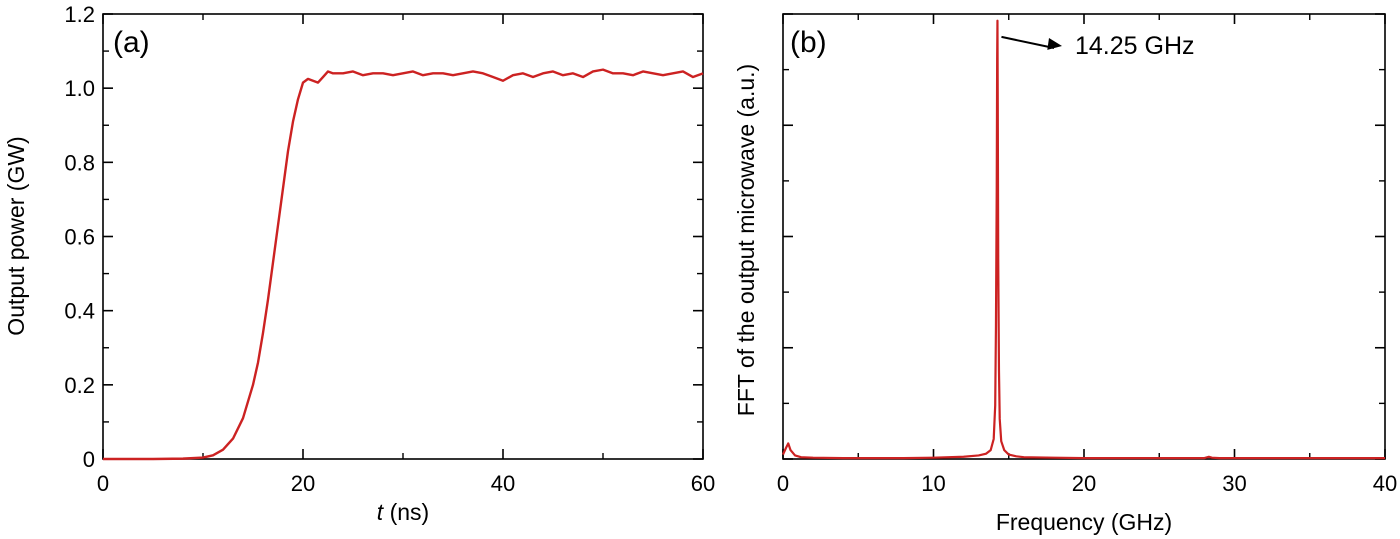 This screenshot has width=1400, height=539. Describe the element at coordinates (79, 162) in the screenshot. I see `panel-a-y-tick-label: 0.8` at that location.